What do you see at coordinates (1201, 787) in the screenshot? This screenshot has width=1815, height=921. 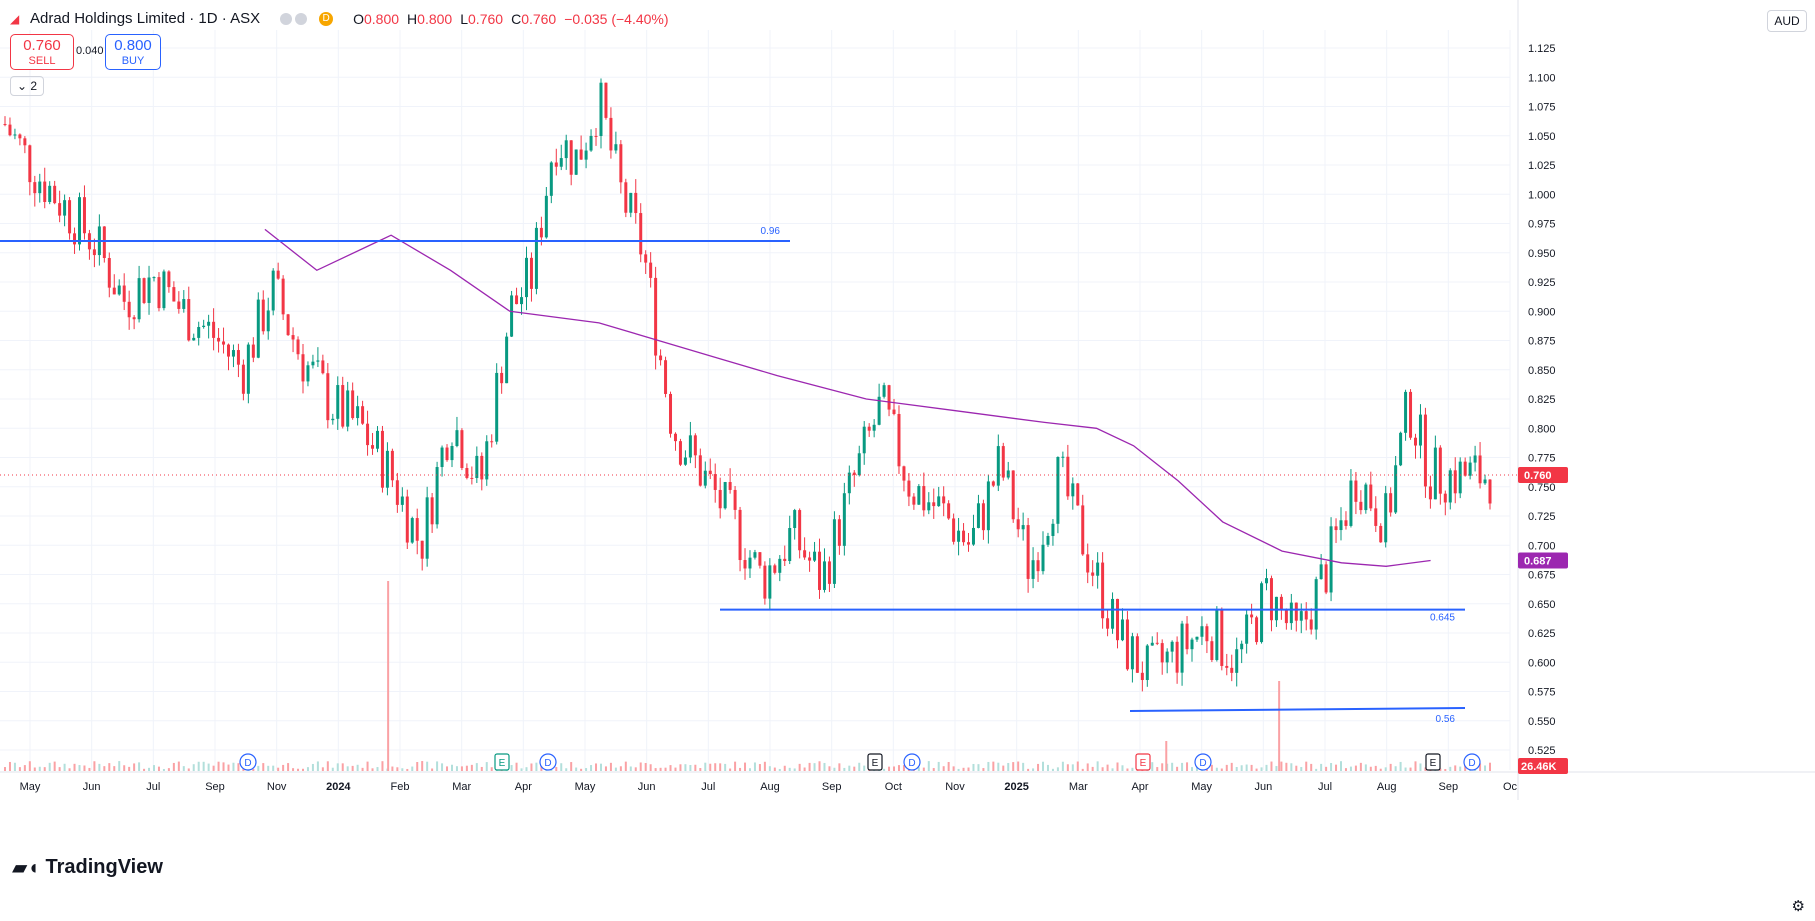 I see `x-tick-label: May` at bounding box center [1201, 787].